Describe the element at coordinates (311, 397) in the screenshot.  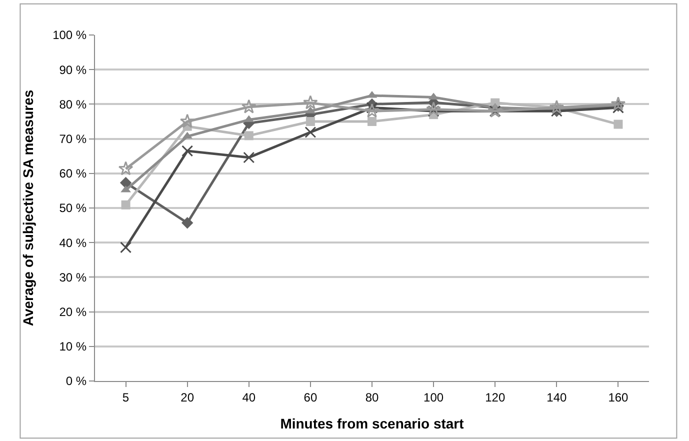
I see `x-tick-label: 60` at that location.